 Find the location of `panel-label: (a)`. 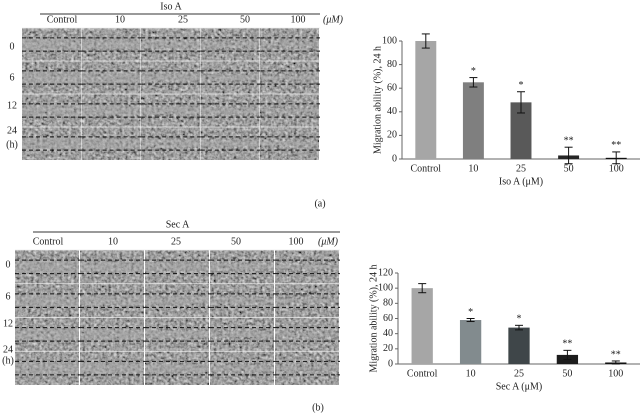

panel-label: (a) is located at coordinates (319, 203).